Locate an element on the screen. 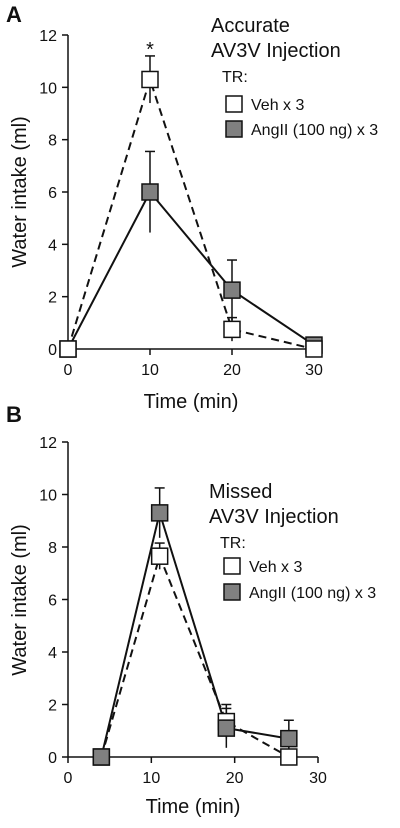 Image resolution: width=400 pixels, height=828 pixels. panel-b-y-tick-label: 0 is located at coordinates (52, 758).